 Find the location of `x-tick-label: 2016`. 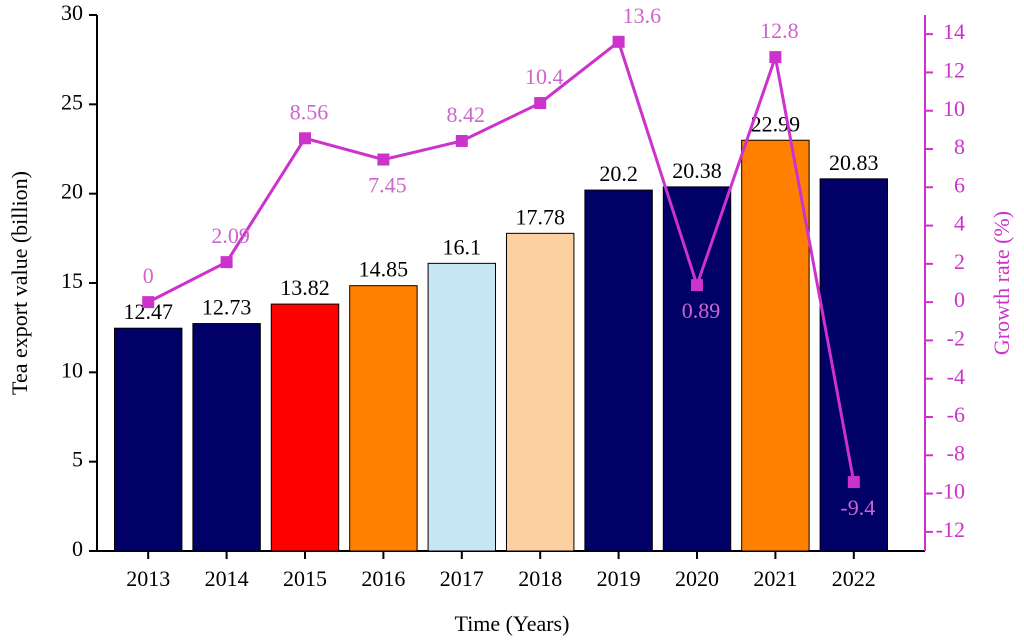

x-tick-label: 2016 is located at coordinates (383, 578).